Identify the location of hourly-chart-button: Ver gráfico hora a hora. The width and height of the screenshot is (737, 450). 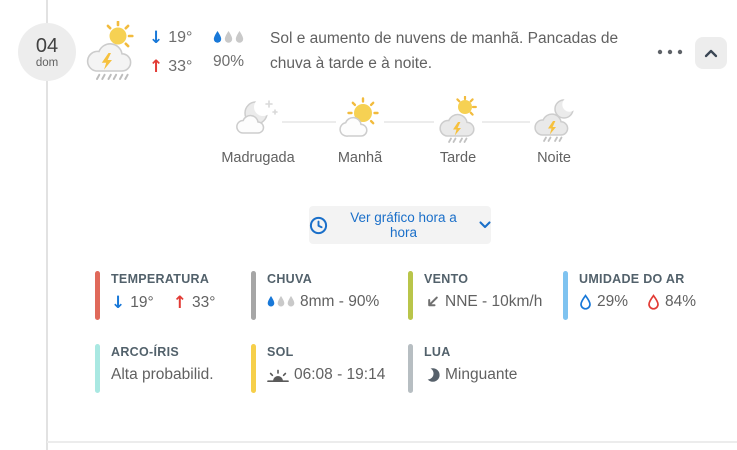
(400, 225).